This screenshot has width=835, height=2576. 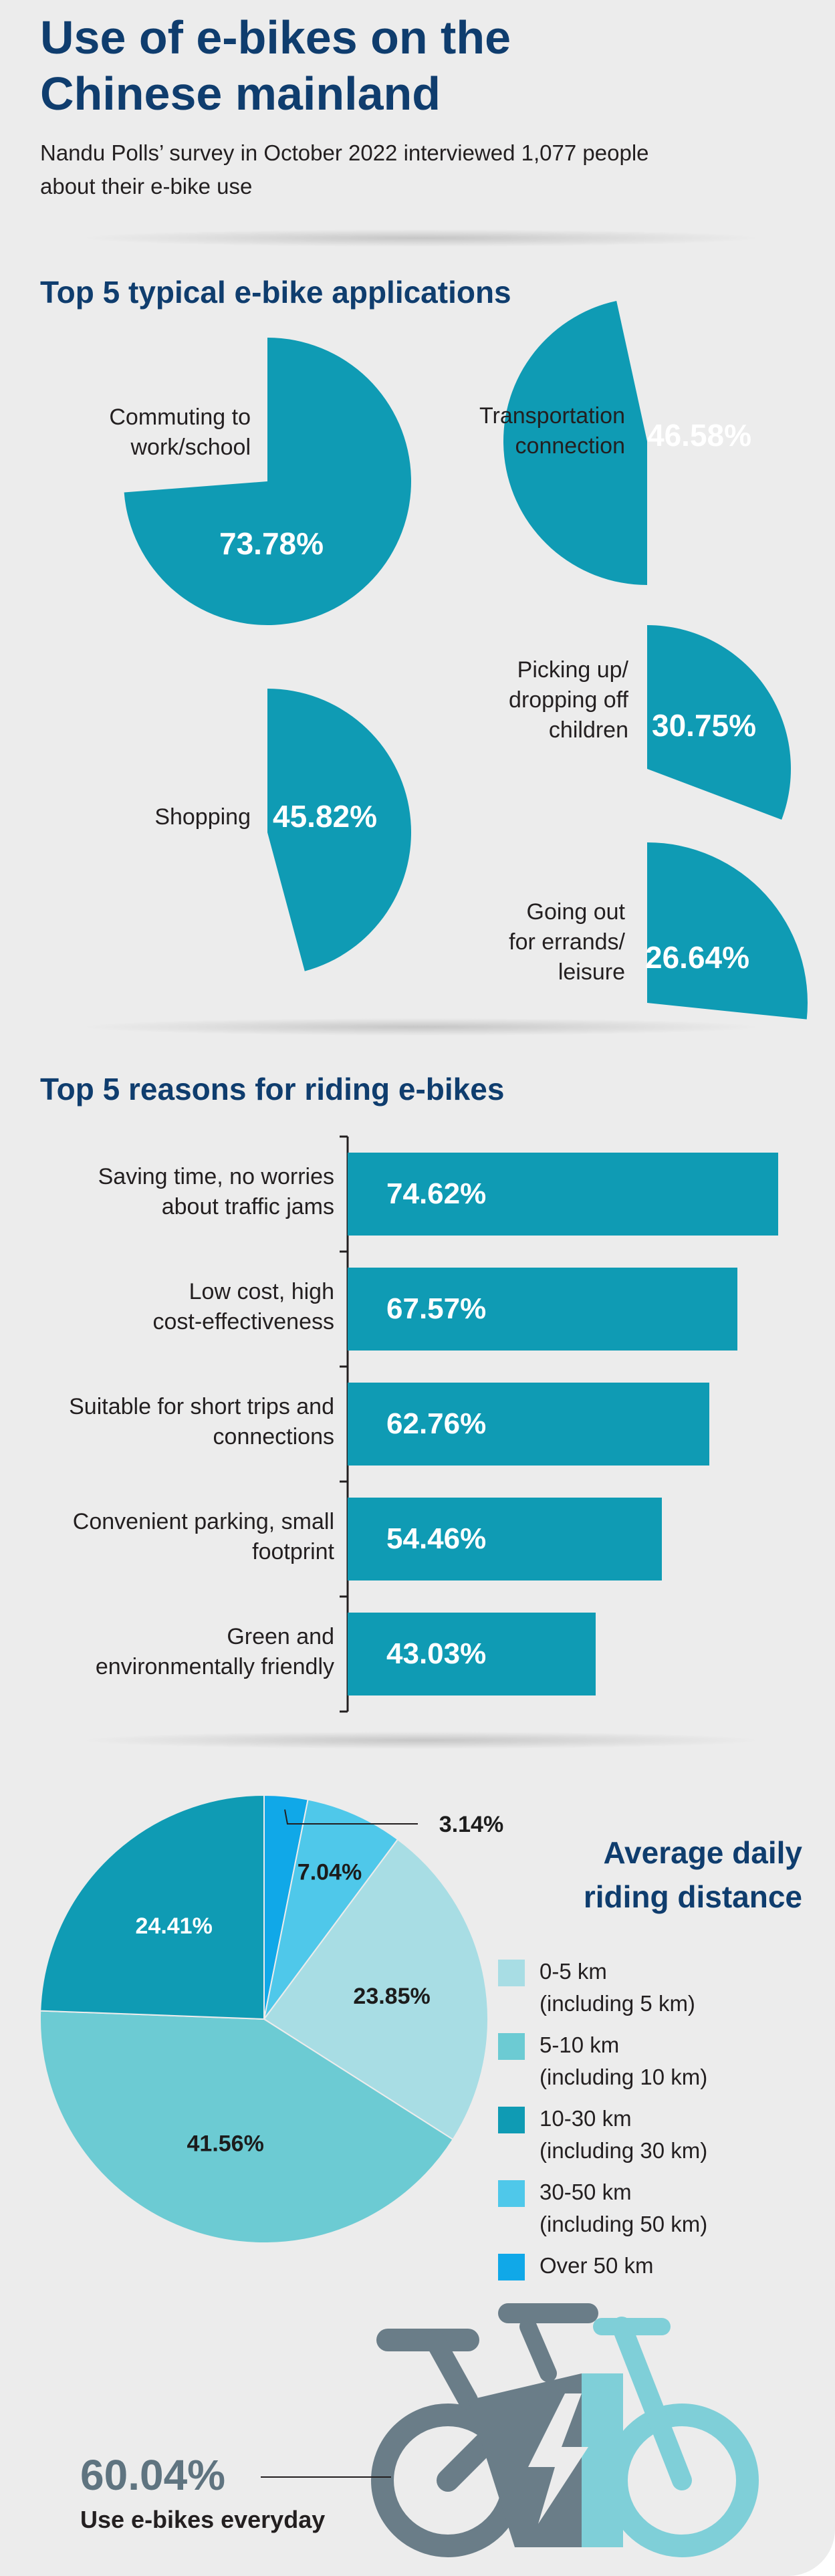 I want to click on application-label-transportation: Transportation connection, so click(x=513, y=431).